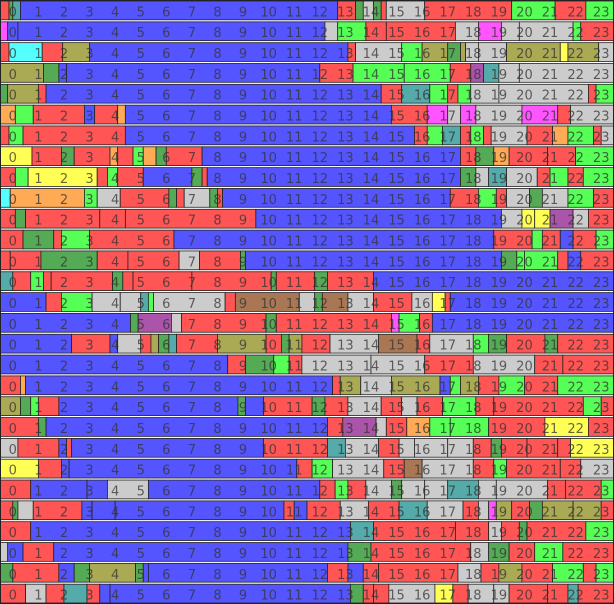 This screenshot has width=614, height=604. Describe the element at coordinates (268, 408) in the screenshot. I see `hour-tick-label: 10` at that location.